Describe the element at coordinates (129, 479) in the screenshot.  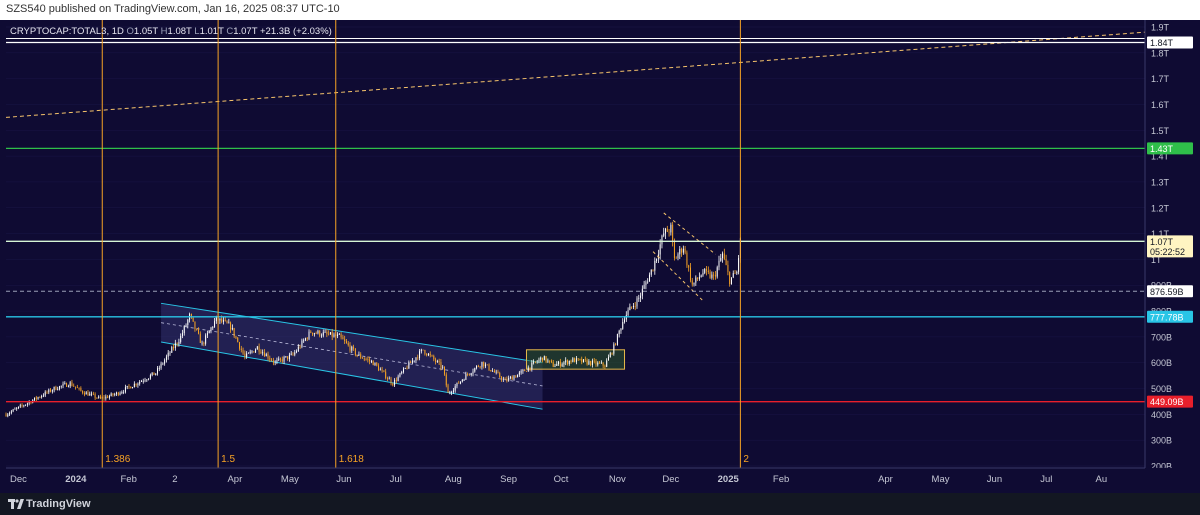
I see `time-tick-label: Feb` at that location.